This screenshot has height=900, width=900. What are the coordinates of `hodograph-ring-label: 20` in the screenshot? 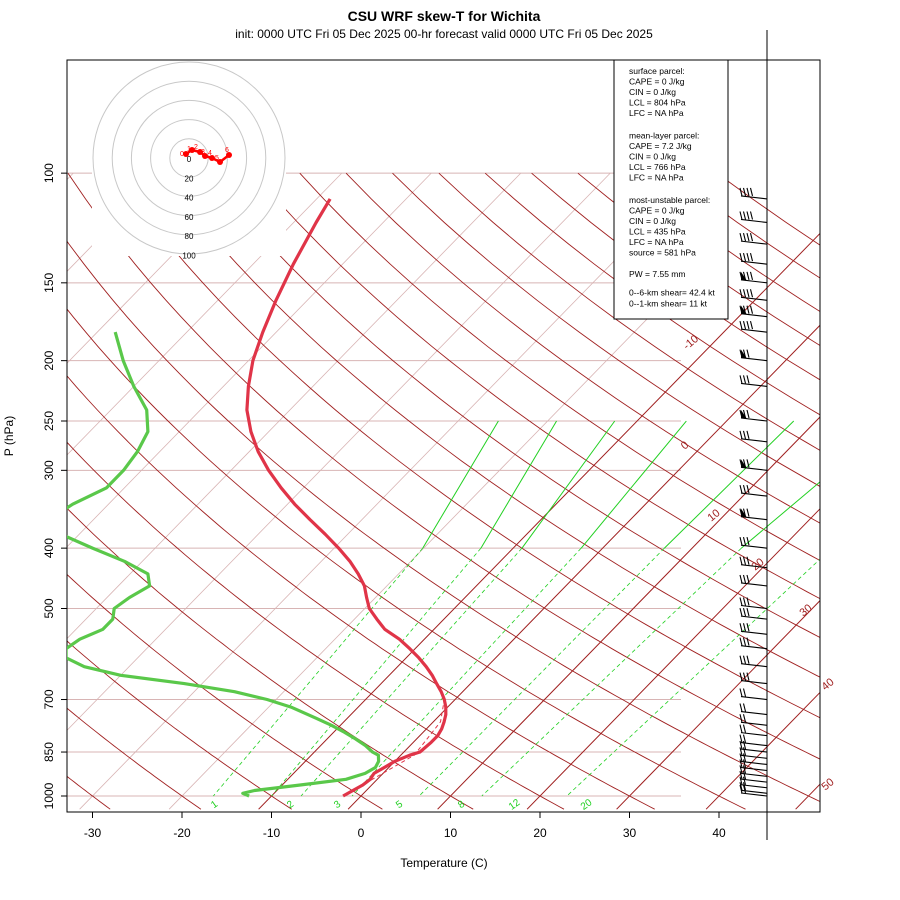 It's located at (189, 178).